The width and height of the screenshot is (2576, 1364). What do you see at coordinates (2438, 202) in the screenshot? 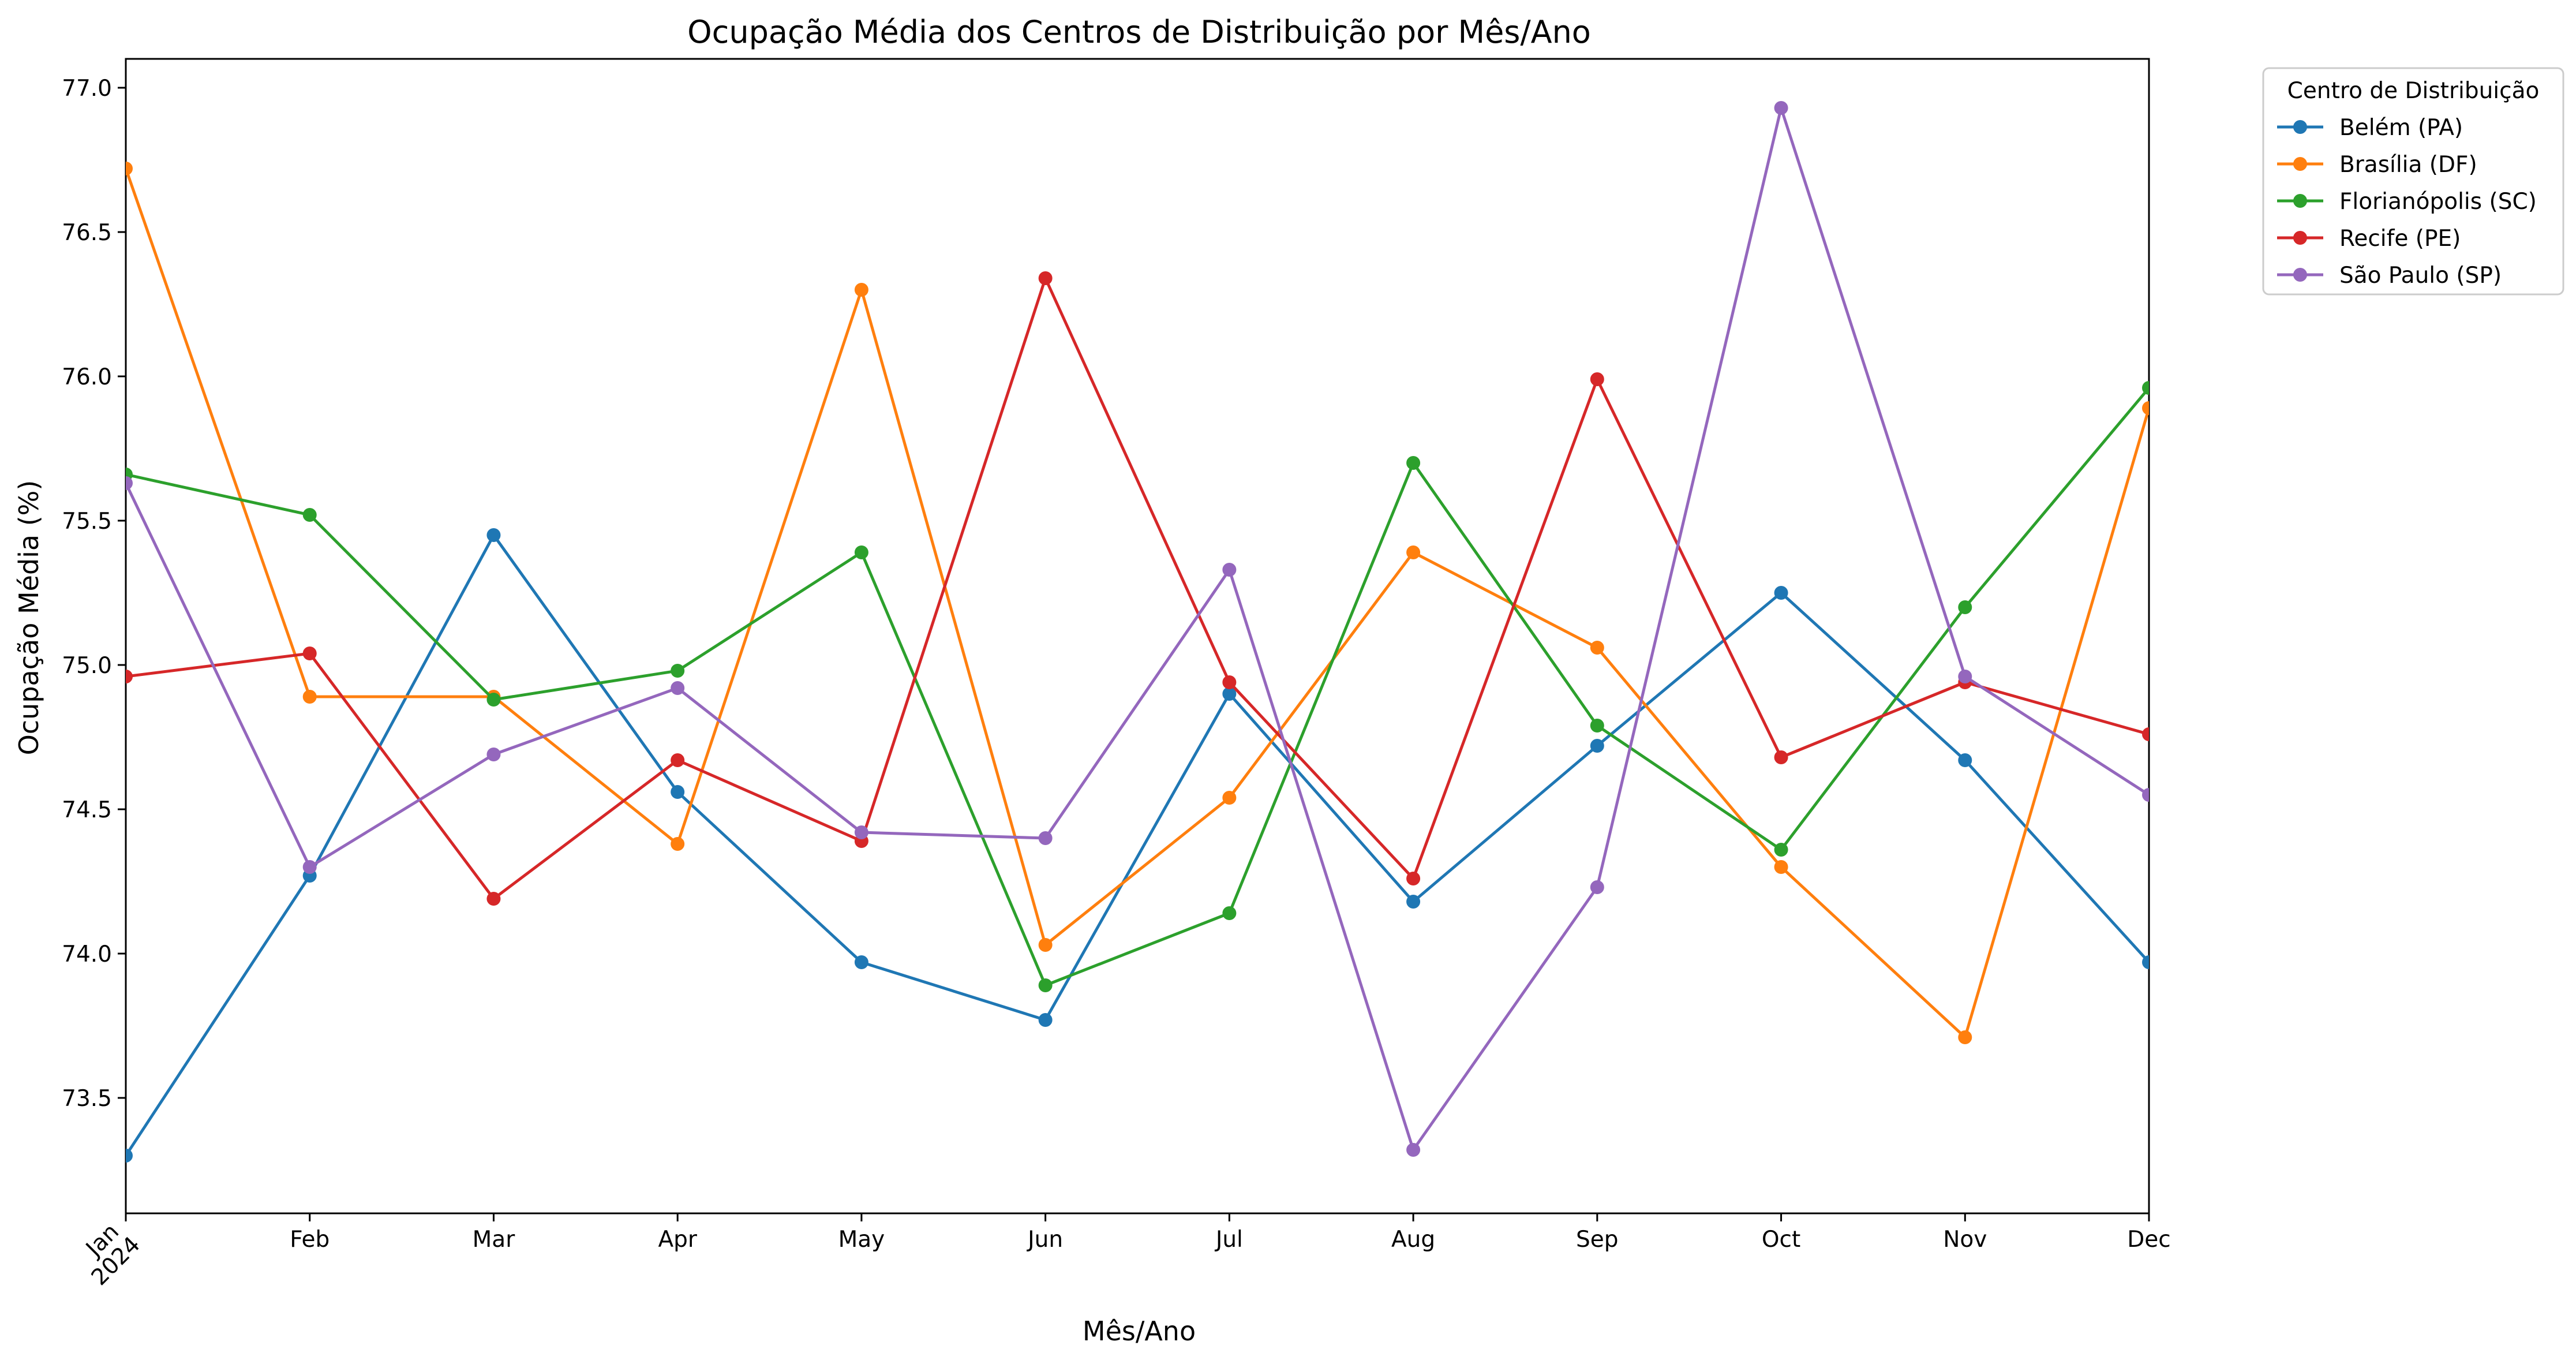
I see `legend-label: Florianópolis (SC)` at bounding box center [2438, 202].